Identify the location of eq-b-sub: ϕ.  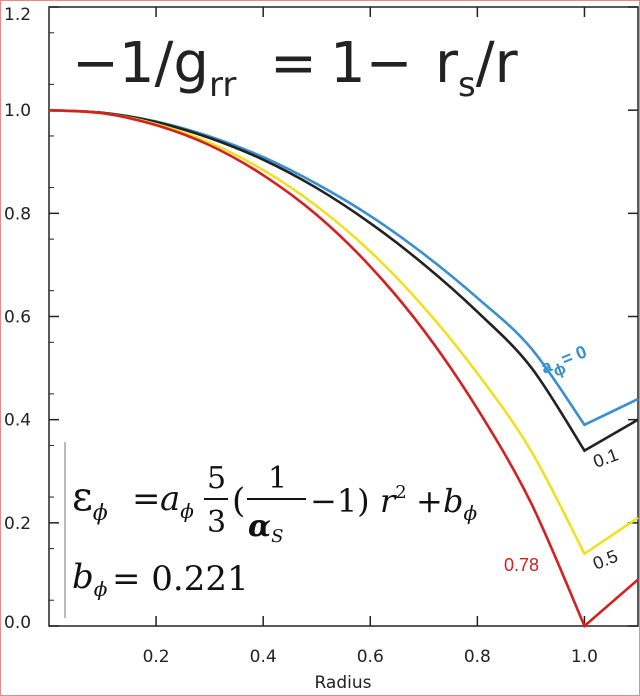
(470, 513).